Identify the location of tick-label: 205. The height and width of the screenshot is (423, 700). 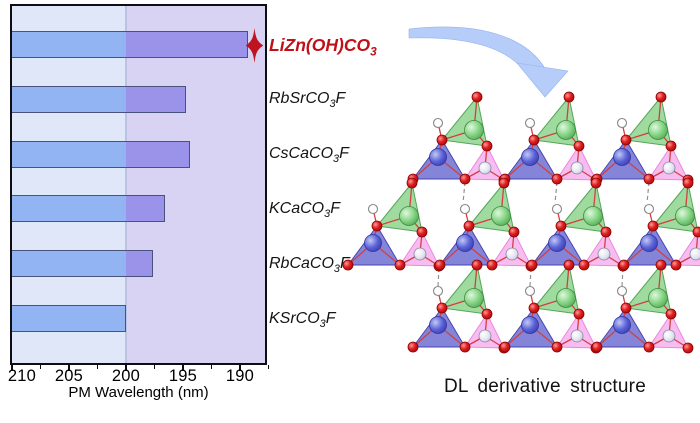
(69, 376).